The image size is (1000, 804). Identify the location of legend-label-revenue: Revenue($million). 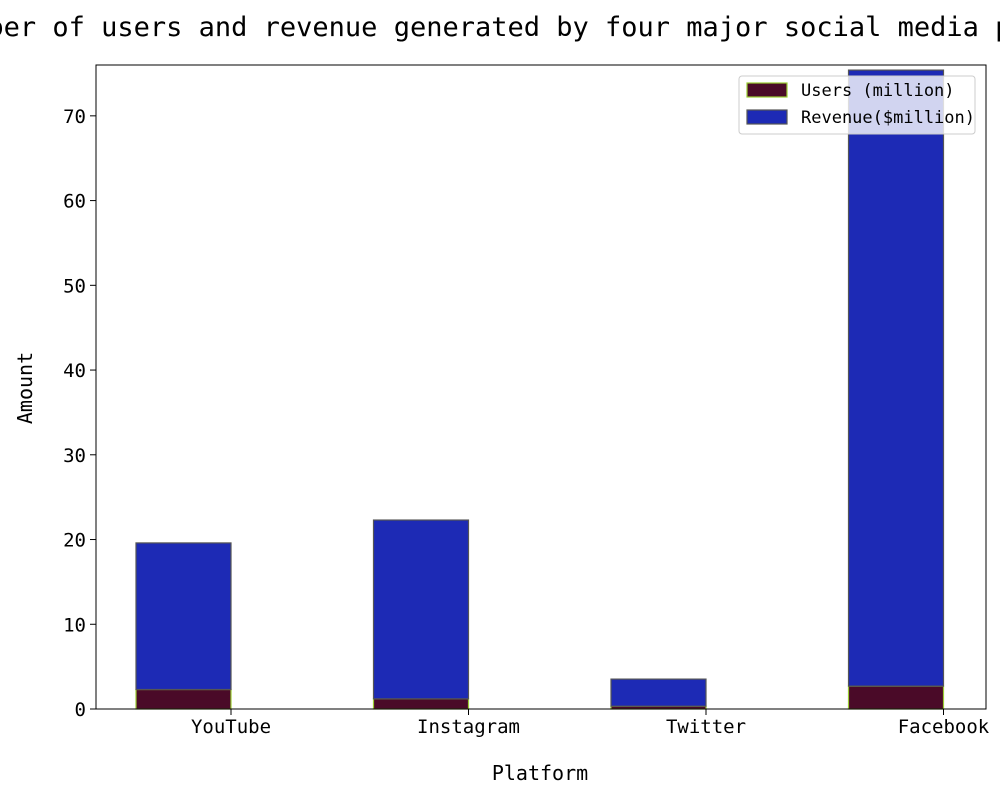
(888, 118).